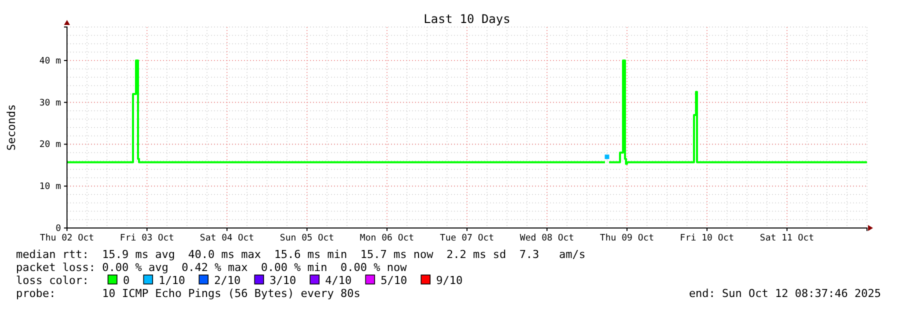 The image size is (897, 310). I want to click on text: median rtt: 15.9 ms avg 40.0 ms max 15.6 ms min 15.7 ms now 2.2 ms sd 7.3 am/s, so click(301, 254).